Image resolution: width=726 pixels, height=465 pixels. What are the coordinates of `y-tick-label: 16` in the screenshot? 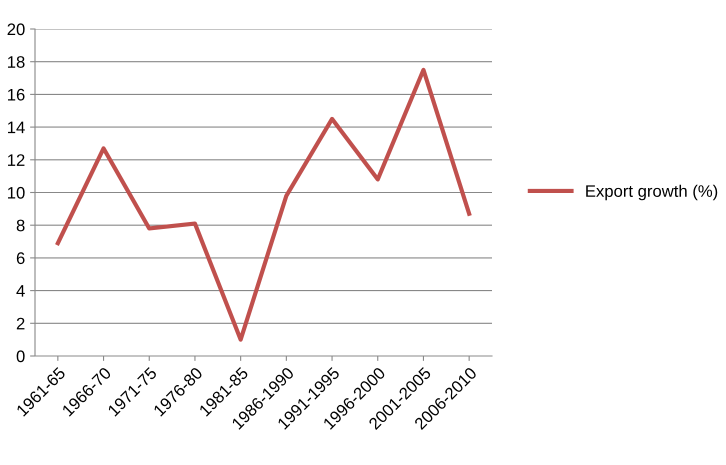 It's located at (16, 94).